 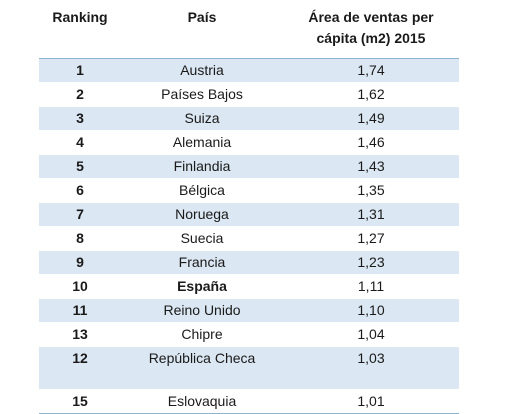 What do you see at coordinates (371, 368) in the screenshot?
I see `area-cell: 1,03` at bounding box center [371, 368].